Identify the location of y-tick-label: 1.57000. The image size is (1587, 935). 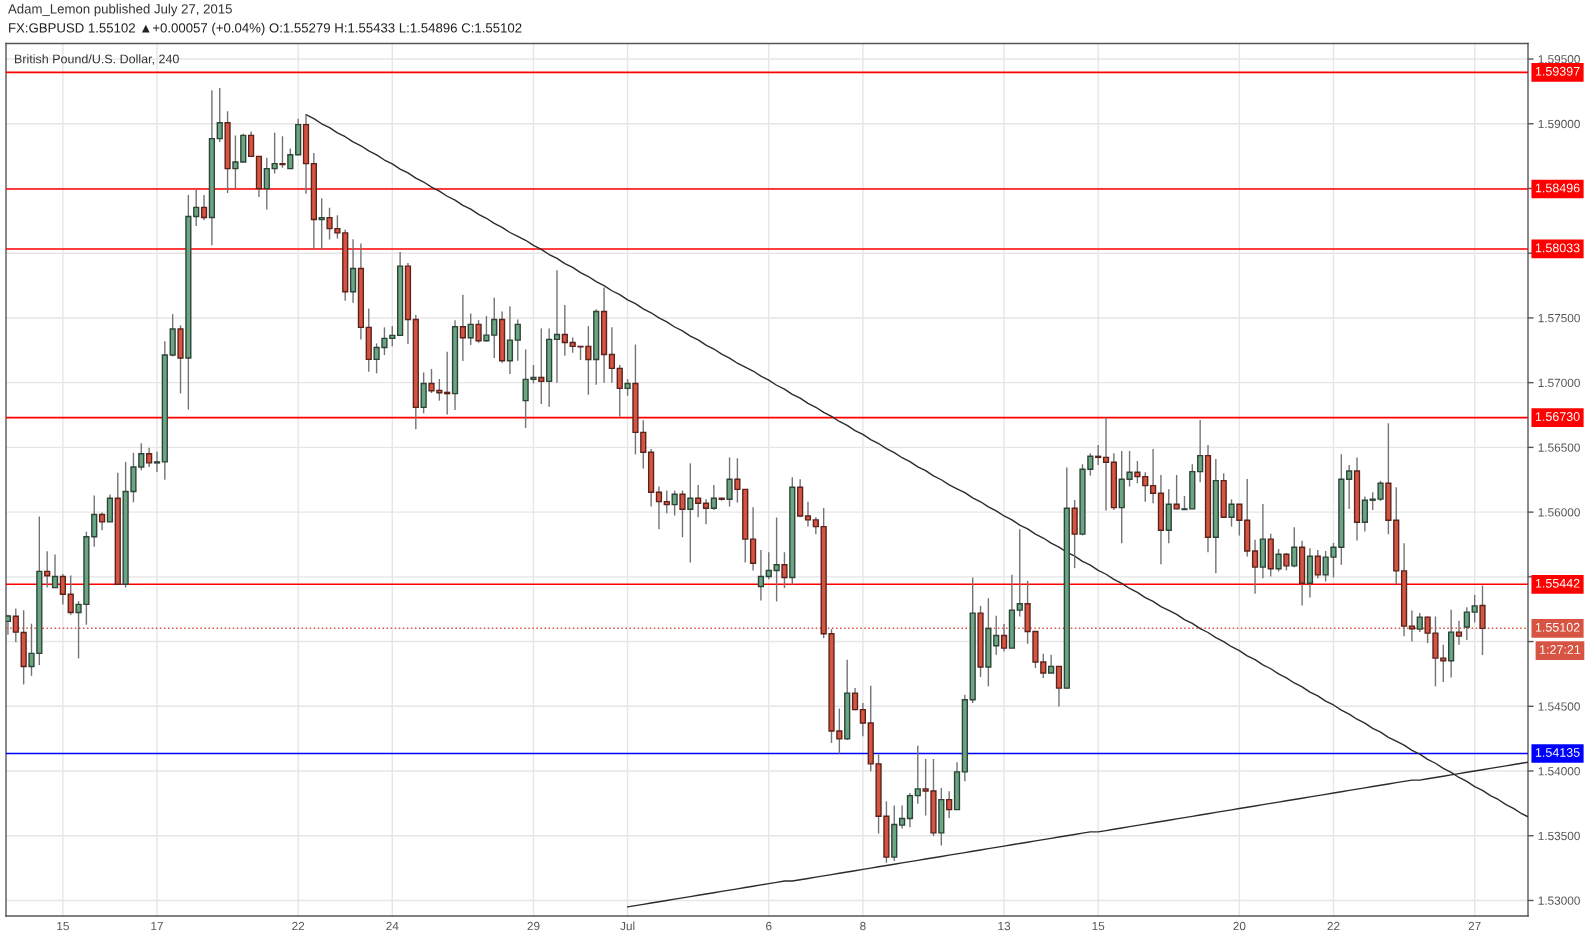
(1559, 383).